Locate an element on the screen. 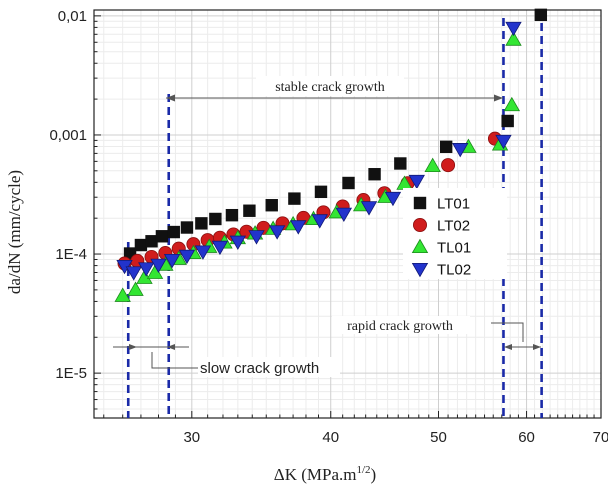 This screenshot has height=488, width=608. legend-label-tl02: TL02 is located at coordinates (454, 270).